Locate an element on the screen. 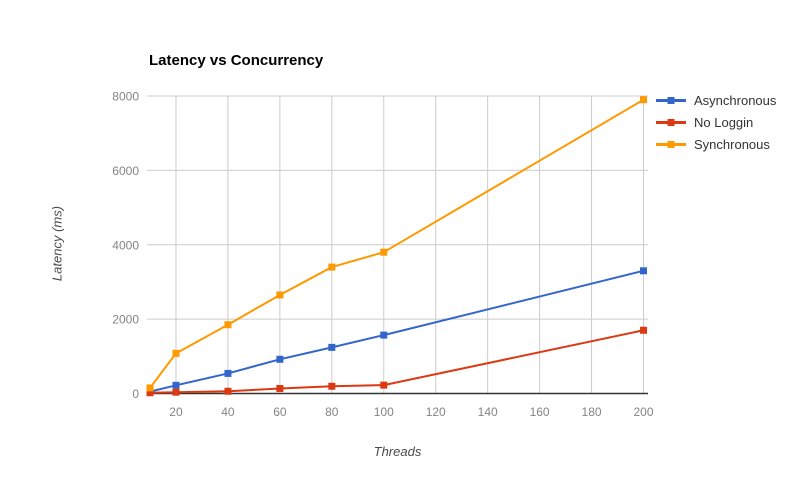 The height and width of the screenshot is (492, 796). legend-marker-asynchronous is located at coordinates (671, 100).